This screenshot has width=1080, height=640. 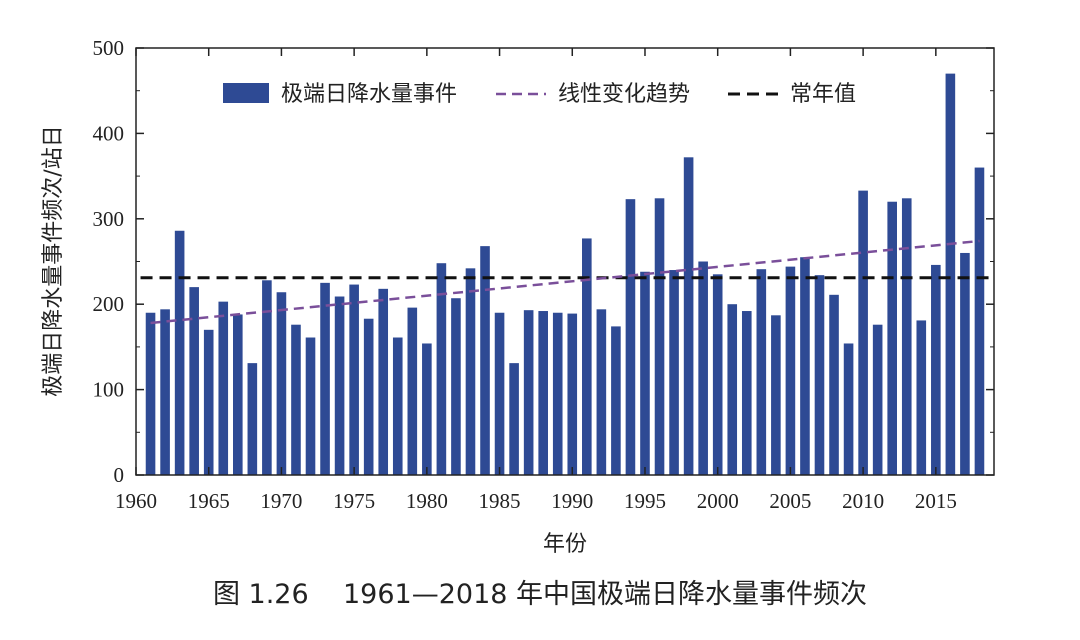 What do you see at coordinates (572, 501) in the screenshot?
I see `x-tick-label: 1990` at bounding box center [572, 501].